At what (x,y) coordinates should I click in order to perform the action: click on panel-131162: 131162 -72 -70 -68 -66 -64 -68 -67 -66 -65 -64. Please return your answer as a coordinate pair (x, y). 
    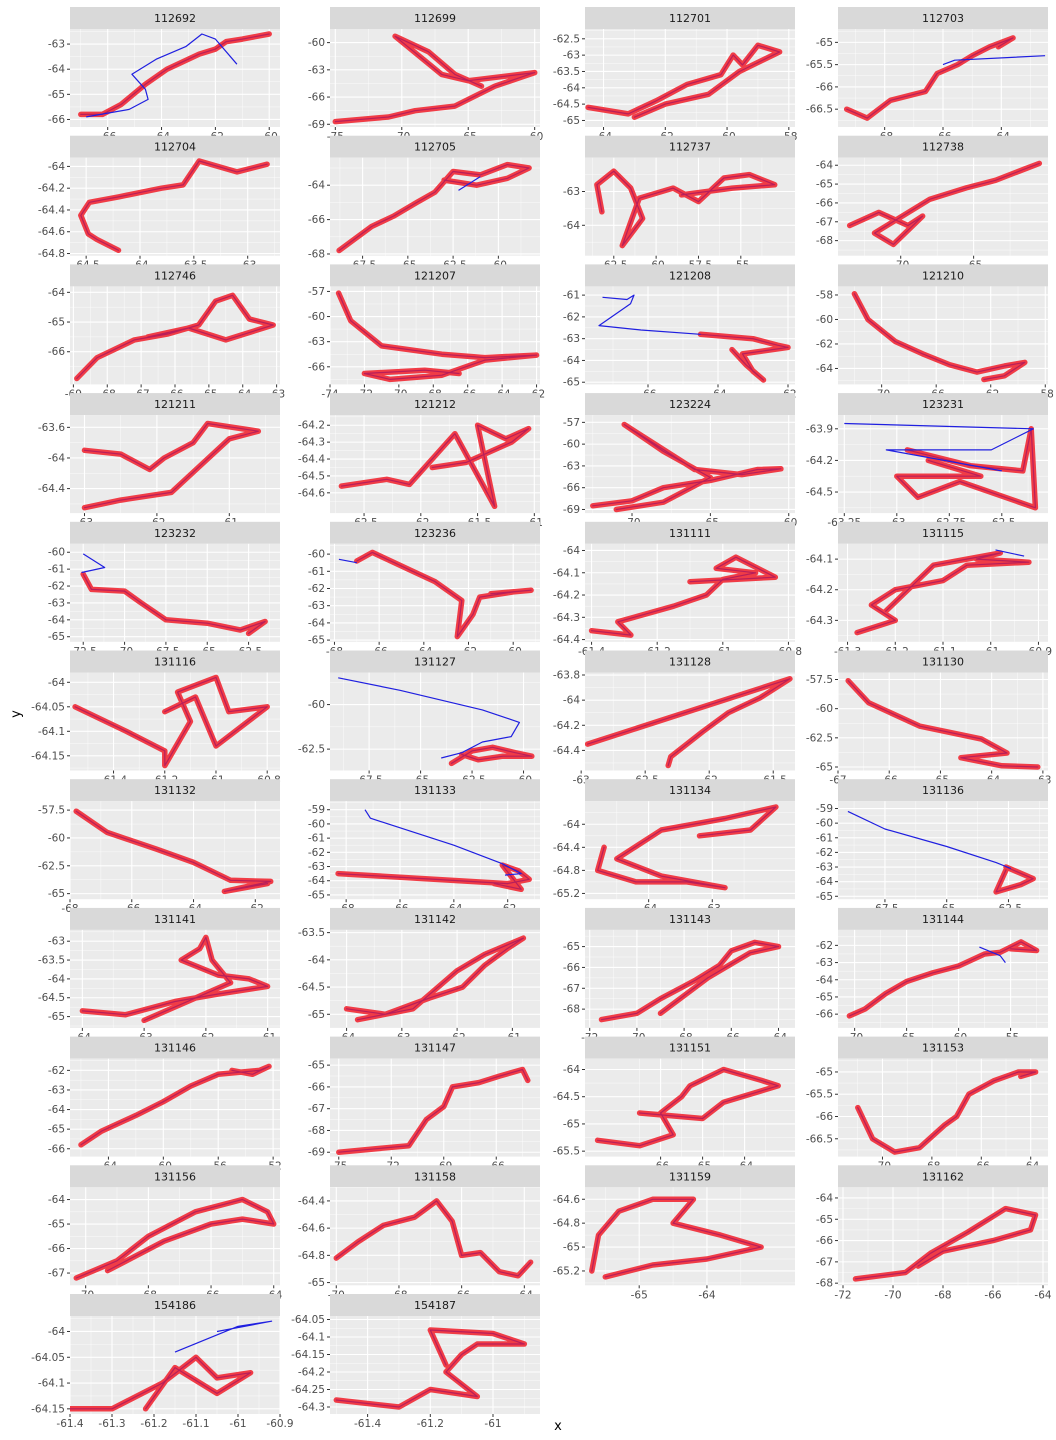
    Looking at the image, I should click on (934, 1233).